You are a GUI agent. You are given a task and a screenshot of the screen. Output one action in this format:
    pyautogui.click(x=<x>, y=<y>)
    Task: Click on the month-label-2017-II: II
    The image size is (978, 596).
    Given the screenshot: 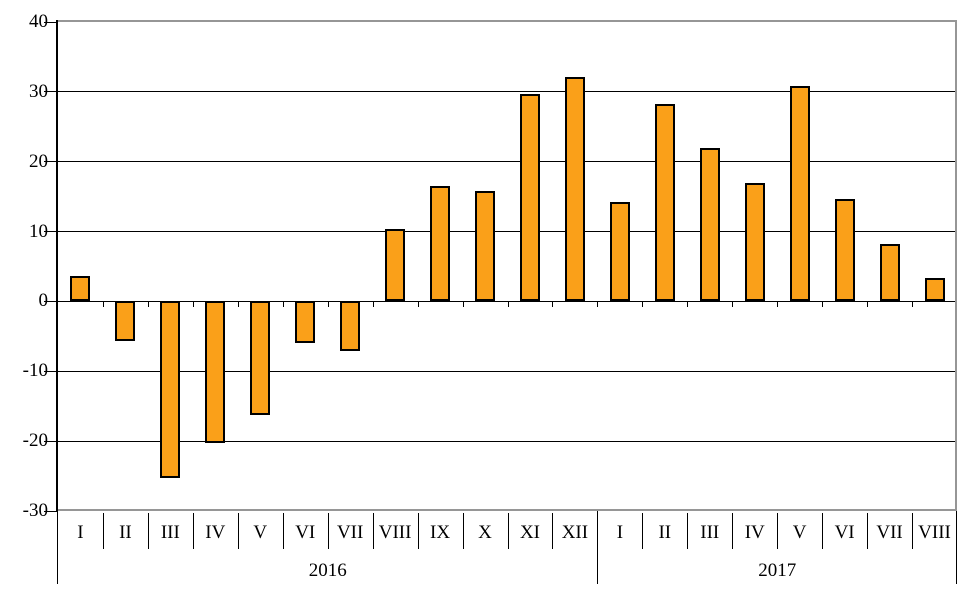 What is the action you would take?
    pyautogui.click(x=665, y=532)
    